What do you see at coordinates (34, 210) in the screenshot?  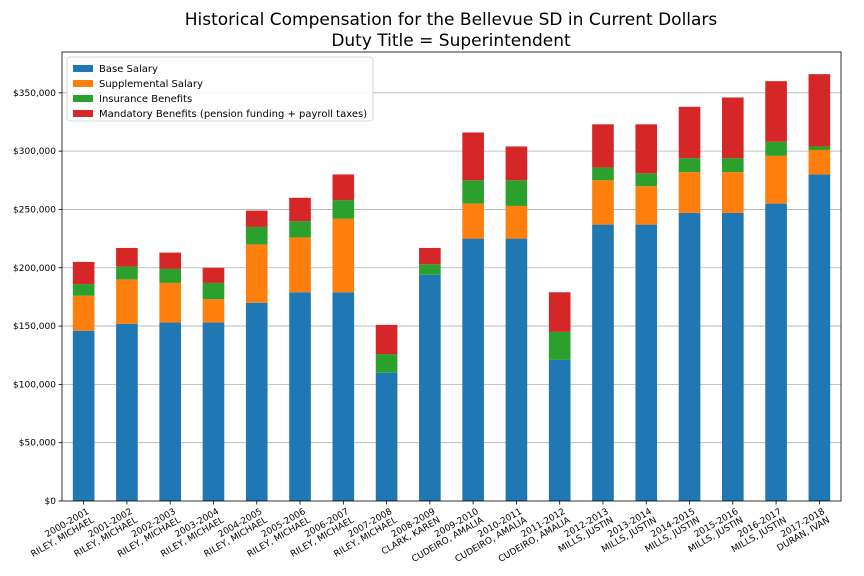 I see `y-tick-label: $250,000` at bounding box center [34, 210].